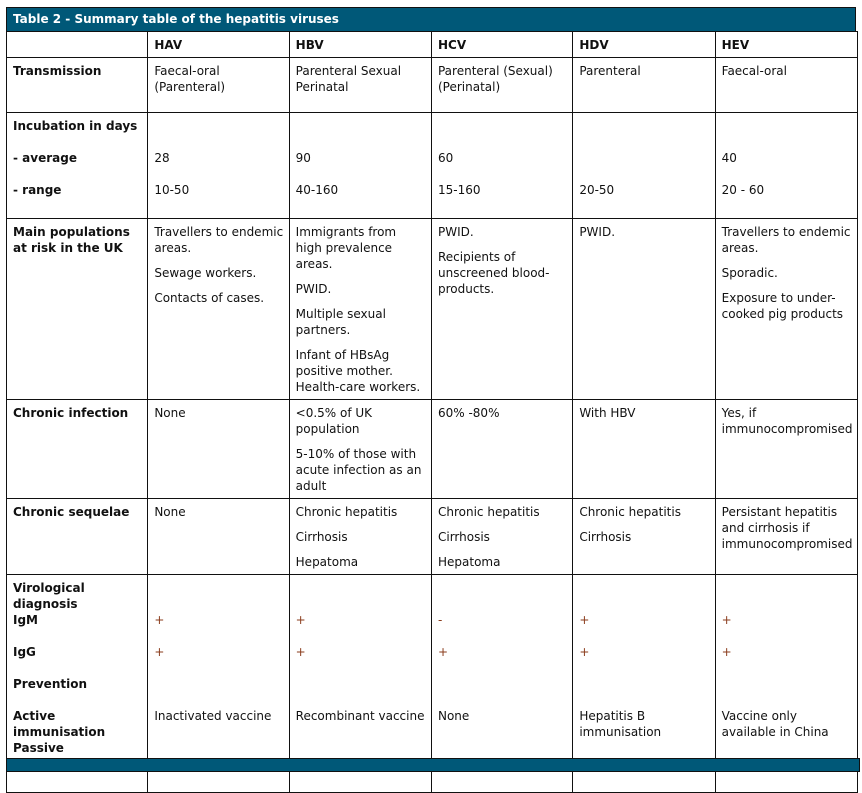 Image resolution: width=862 pixels, height=793 pixels. What do you see at coordinates (607, 413) in the screenshot?
I see `cell-text: With HBV` at bounding box center [607, 413].